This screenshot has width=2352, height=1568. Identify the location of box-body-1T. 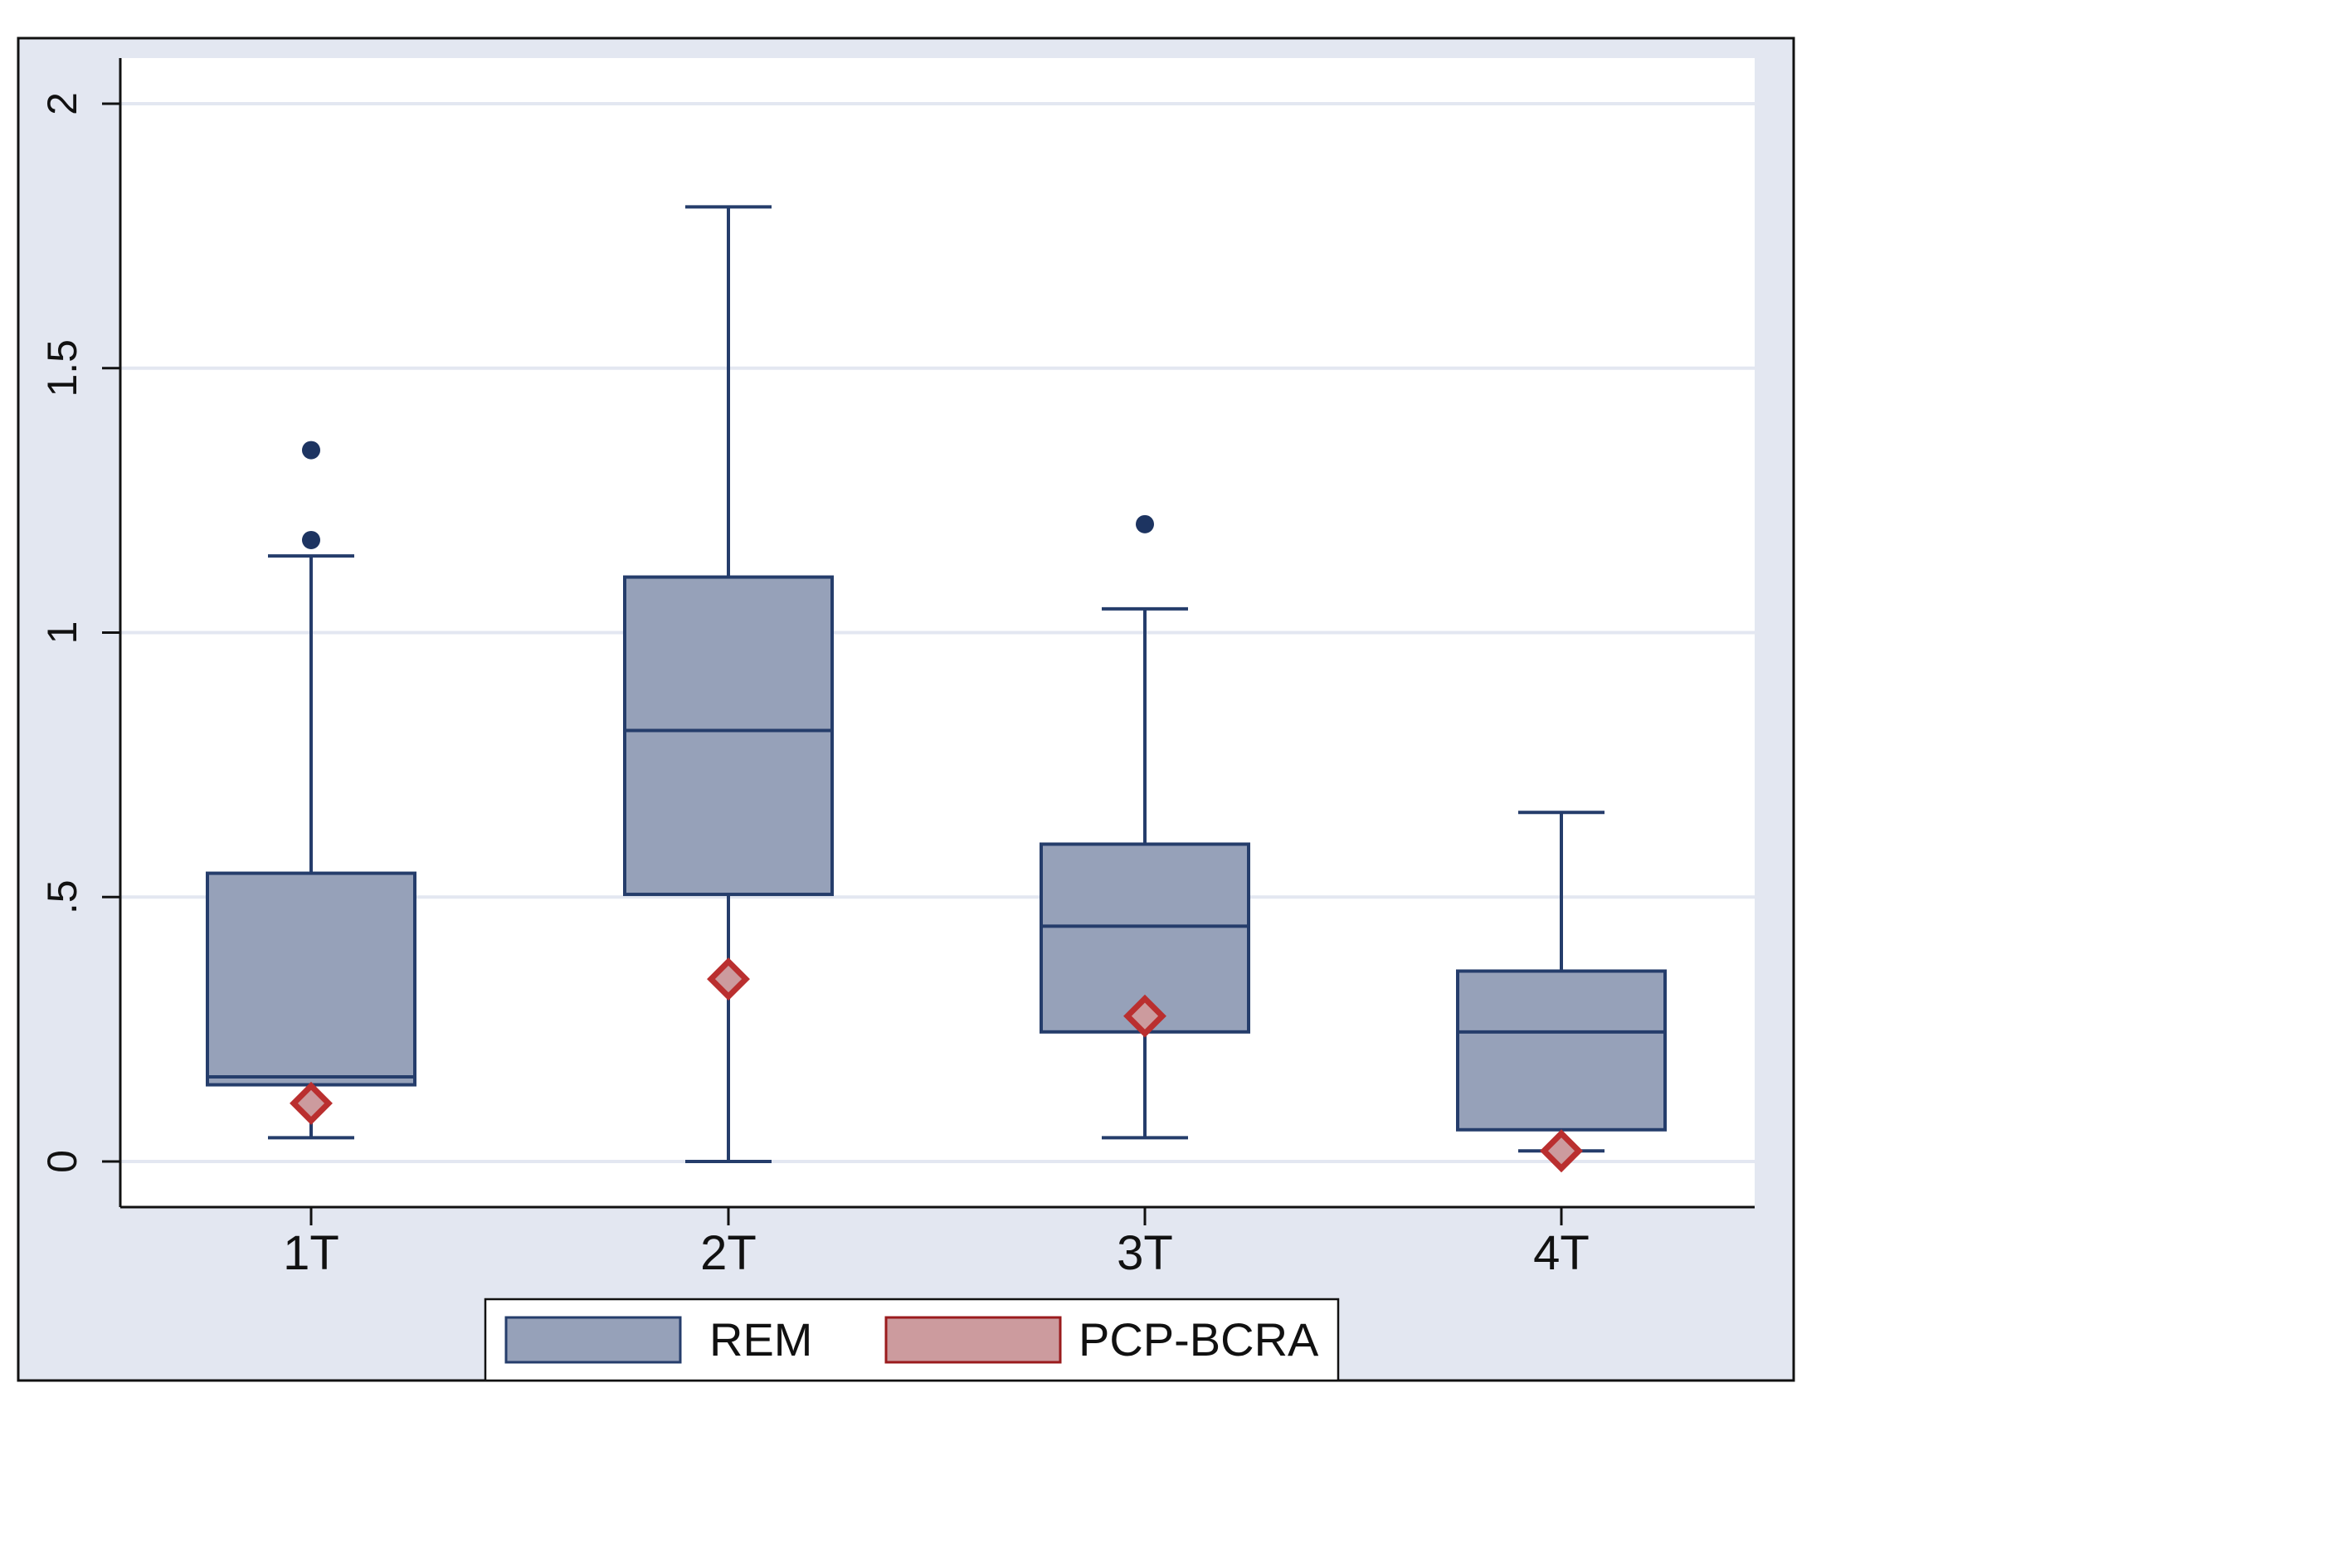
(311, 979).